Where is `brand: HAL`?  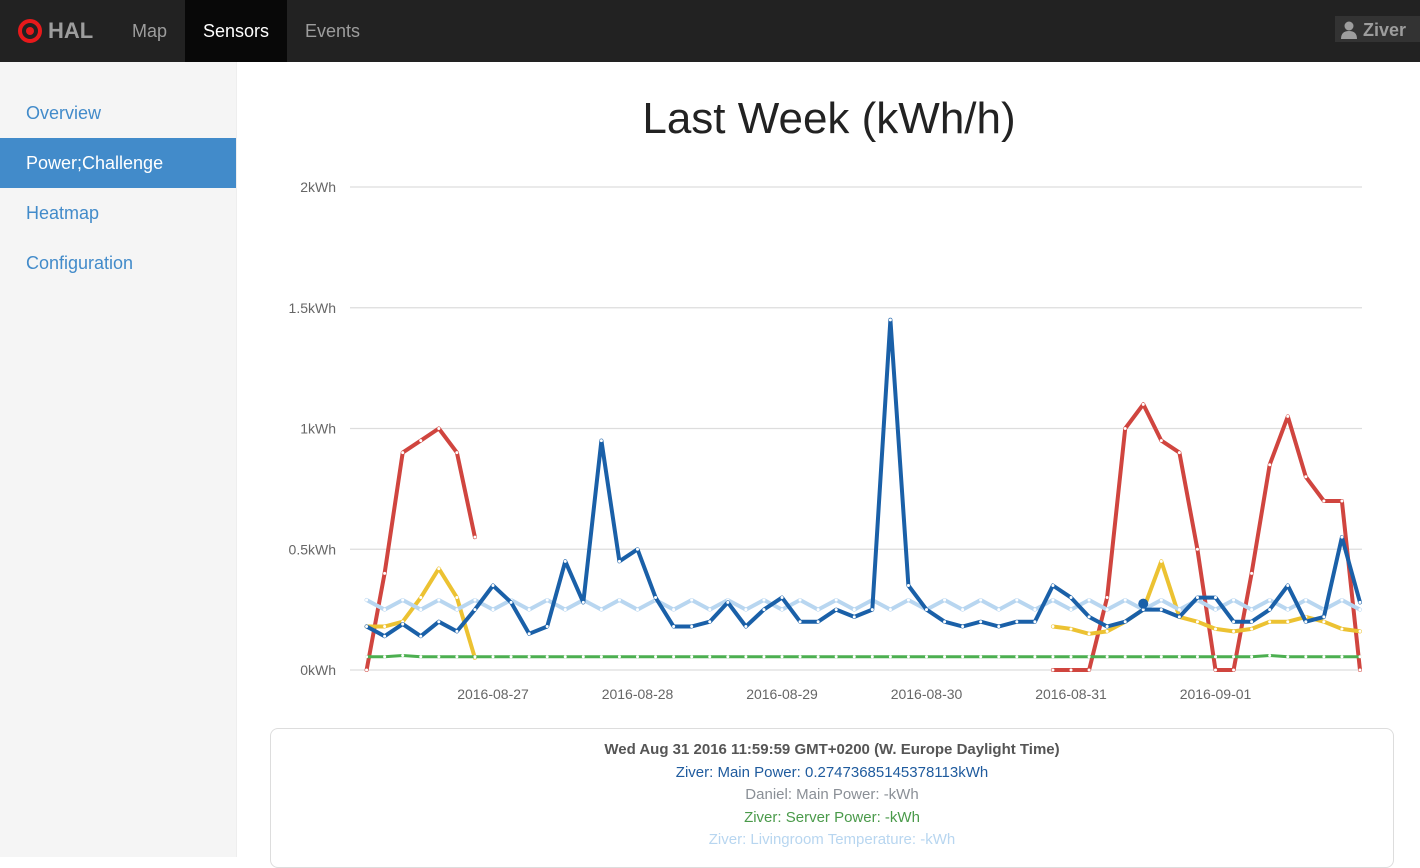
brand: HAL is located at coordinates (55, 31).